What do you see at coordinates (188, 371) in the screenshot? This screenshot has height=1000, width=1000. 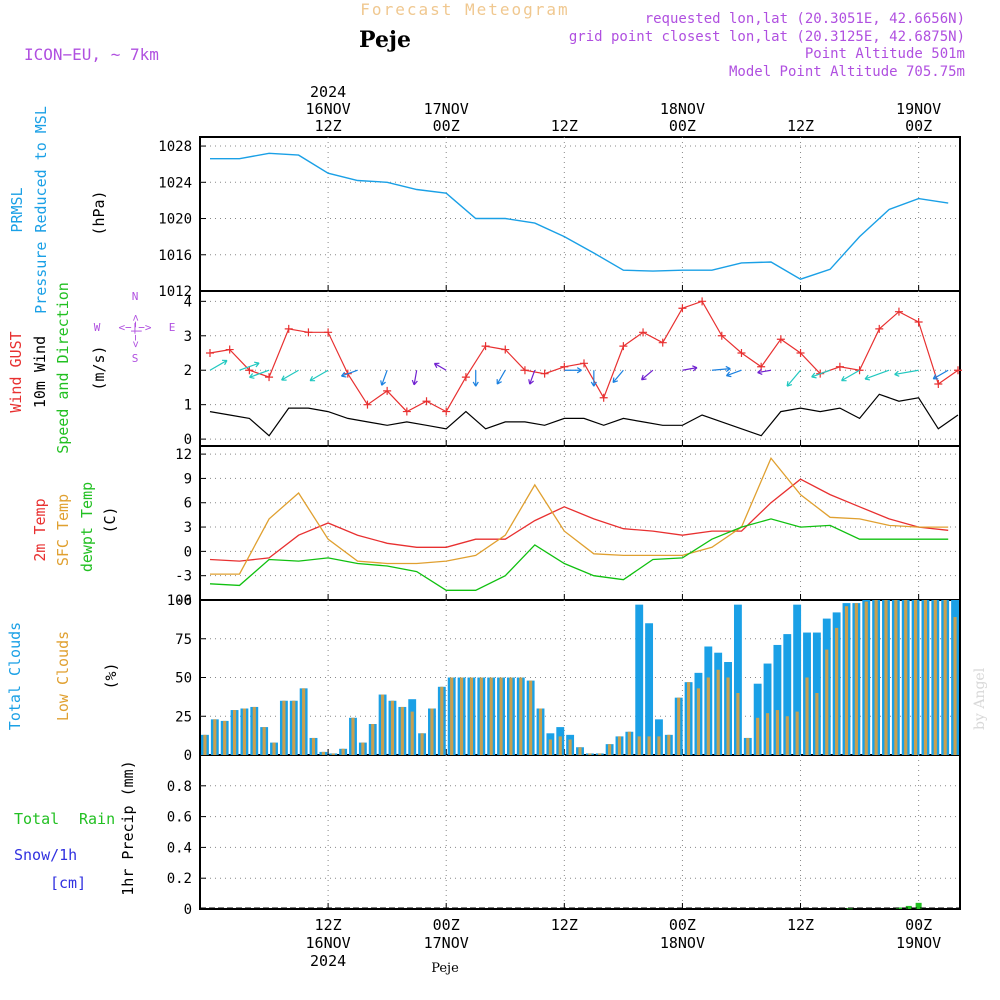 I see `y-tick-label: 2` at bounding box center [188, 371].